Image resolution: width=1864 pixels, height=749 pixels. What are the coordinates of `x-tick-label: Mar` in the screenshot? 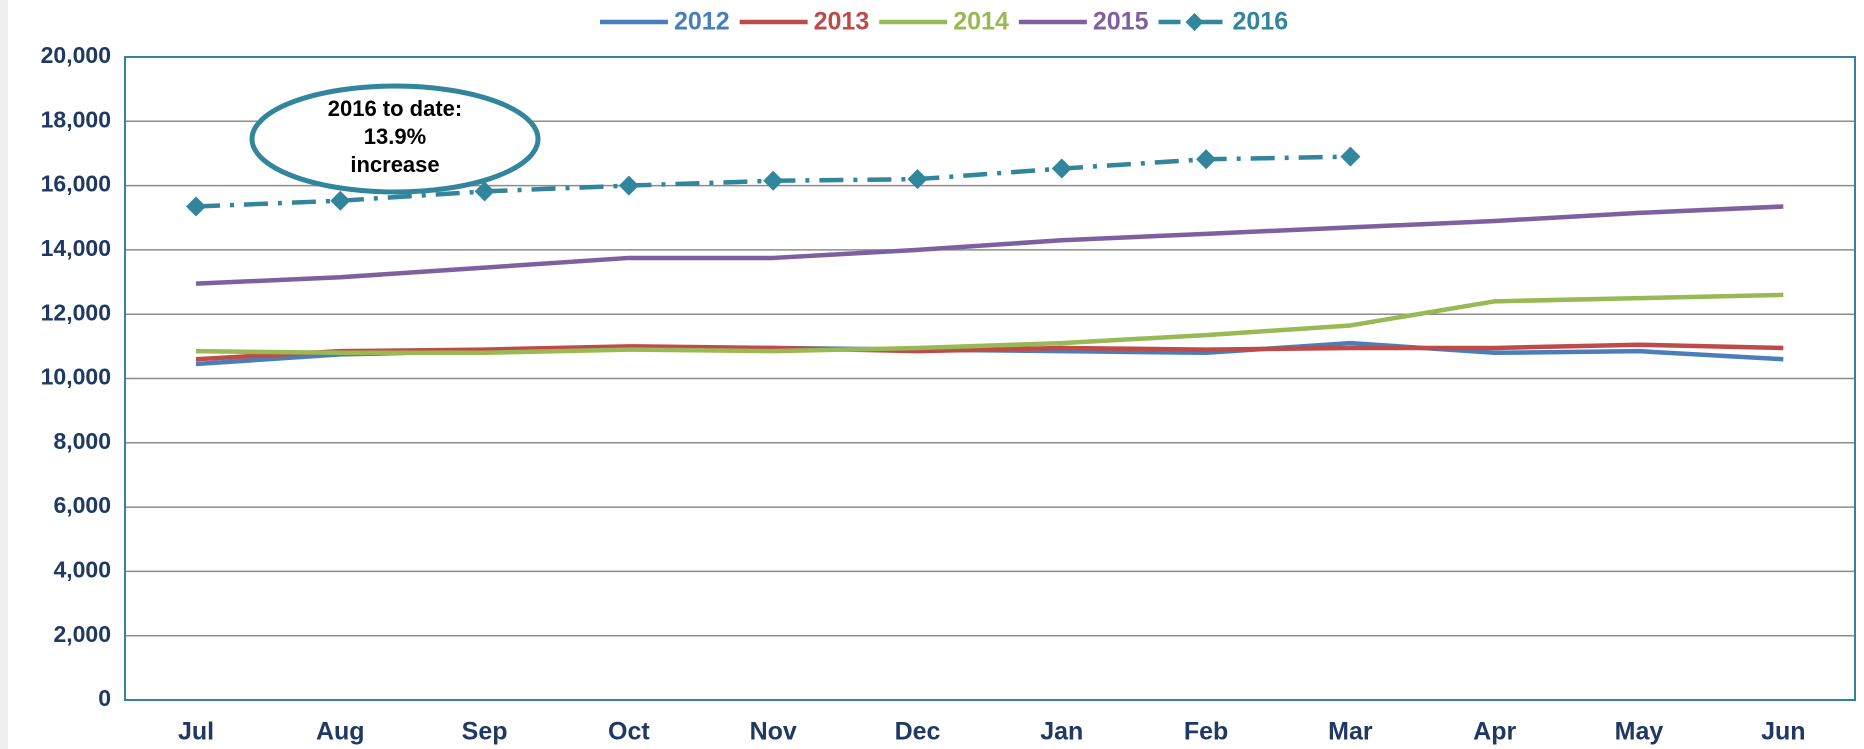 It's located at (1350, 732).